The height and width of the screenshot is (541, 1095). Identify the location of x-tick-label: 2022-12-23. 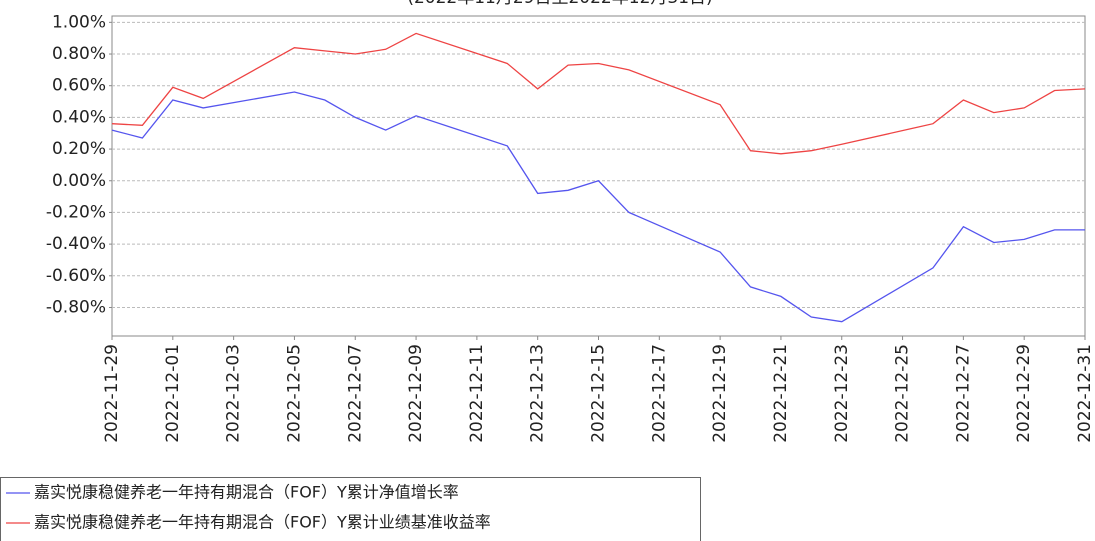
(842, 393).